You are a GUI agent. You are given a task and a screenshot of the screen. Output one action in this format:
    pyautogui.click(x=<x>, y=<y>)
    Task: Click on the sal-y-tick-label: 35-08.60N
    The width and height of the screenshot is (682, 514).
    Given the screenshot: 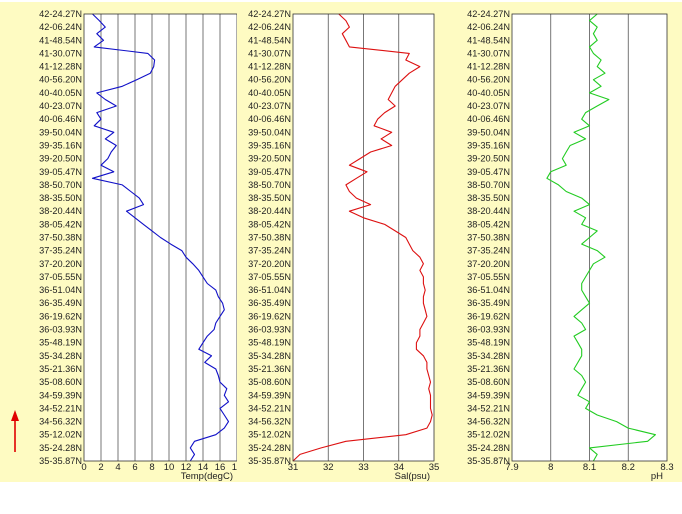 What is the action you would take?
    pyautogui.click(x=269, y=382)
    